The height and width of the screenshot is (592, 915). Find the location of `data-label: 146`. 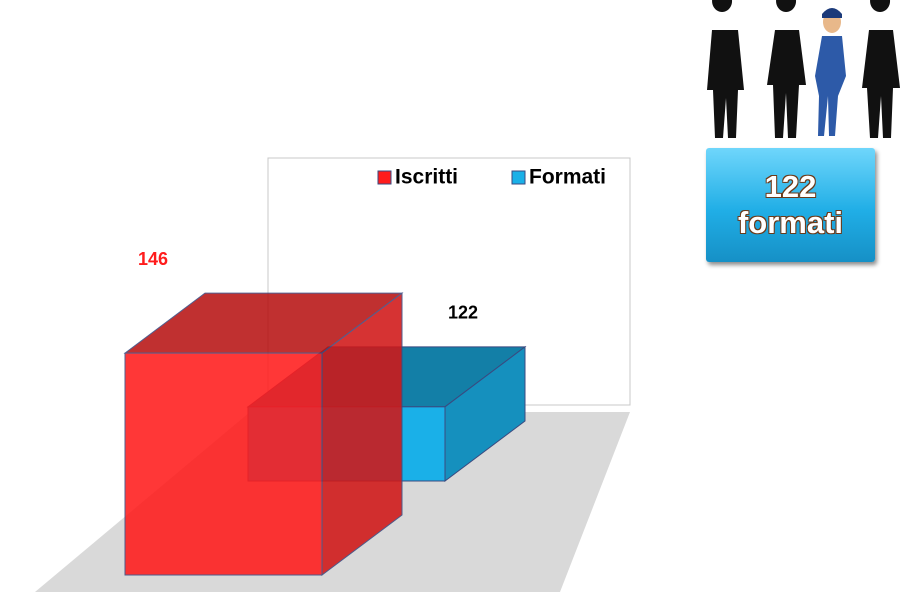

data-label: 146 is located at coordinates (153, 259).